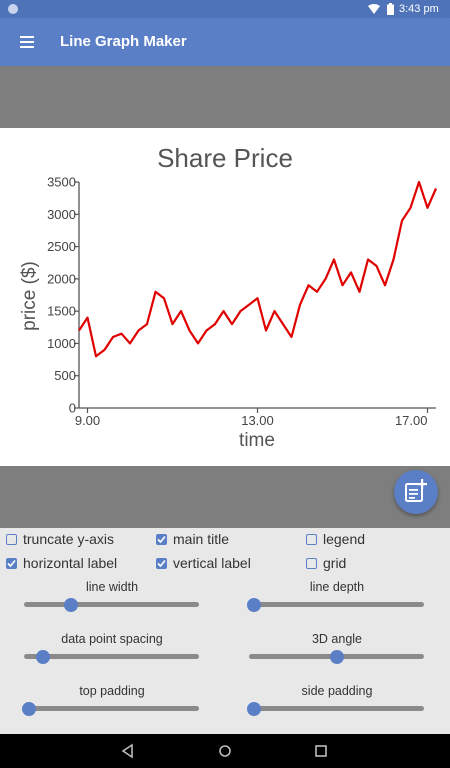 The width and height of the screenshot is (450, 768). I want to click on checkbox-grid: grid, so click(326, 563).